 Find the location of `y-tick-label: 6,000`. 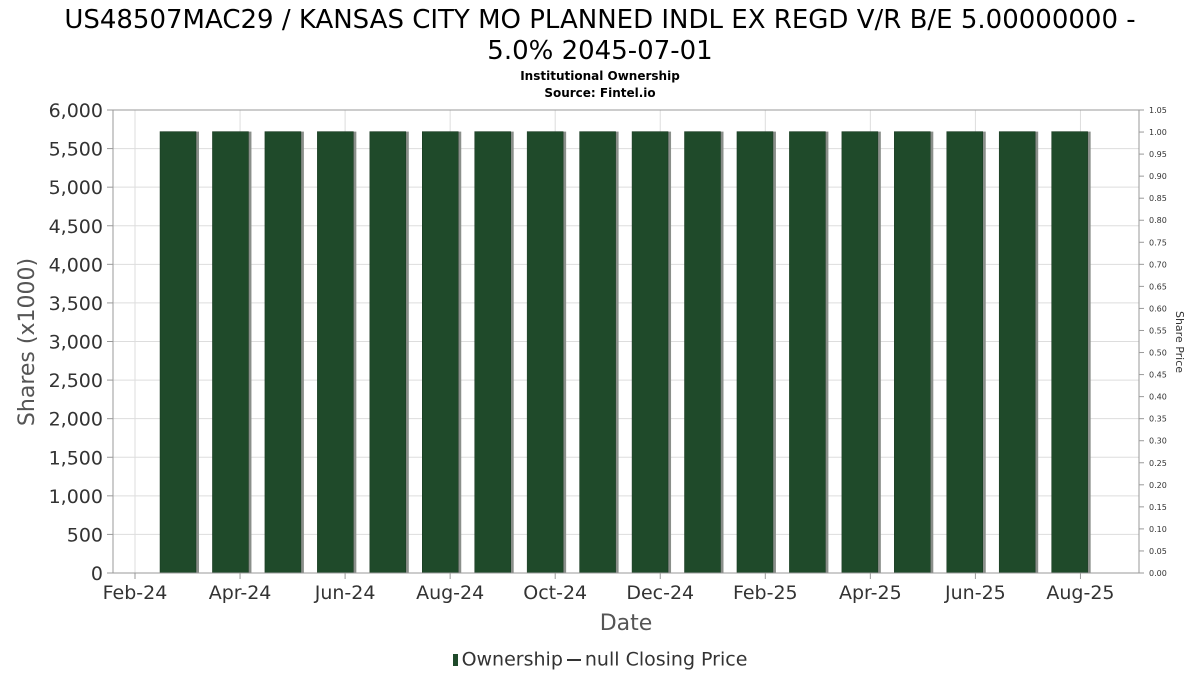

y-tick-label: 6,000 is located at coordinates (76, 111).